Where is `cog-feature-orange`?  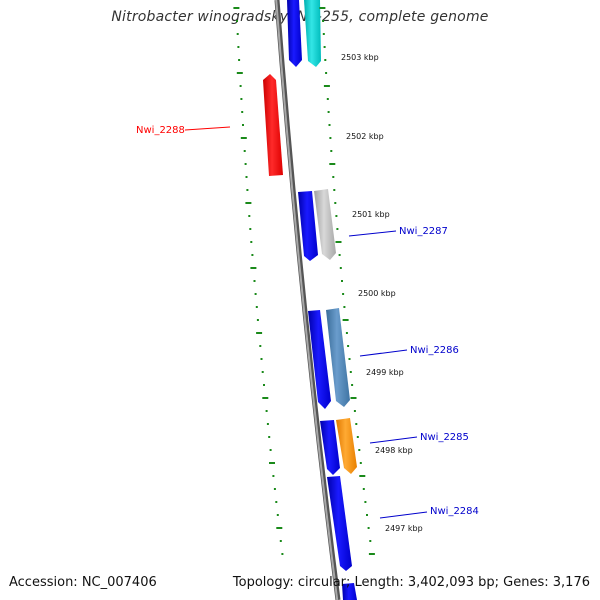
cog-feature-orange is located at coordinates (346, 446).